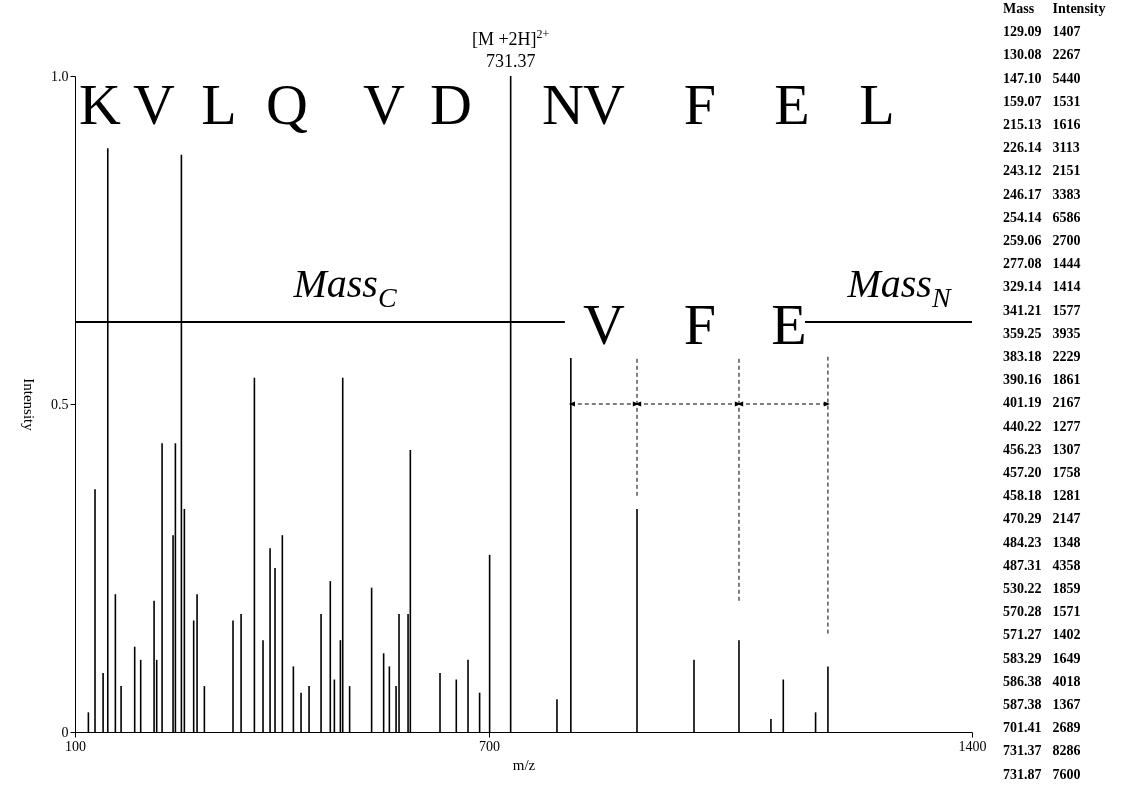 The width and height of the screenshot is (1128, 789). Describe the element at coordinates (1042, 380) in the screenshot. I see `text: 390.16 1861` at that location.